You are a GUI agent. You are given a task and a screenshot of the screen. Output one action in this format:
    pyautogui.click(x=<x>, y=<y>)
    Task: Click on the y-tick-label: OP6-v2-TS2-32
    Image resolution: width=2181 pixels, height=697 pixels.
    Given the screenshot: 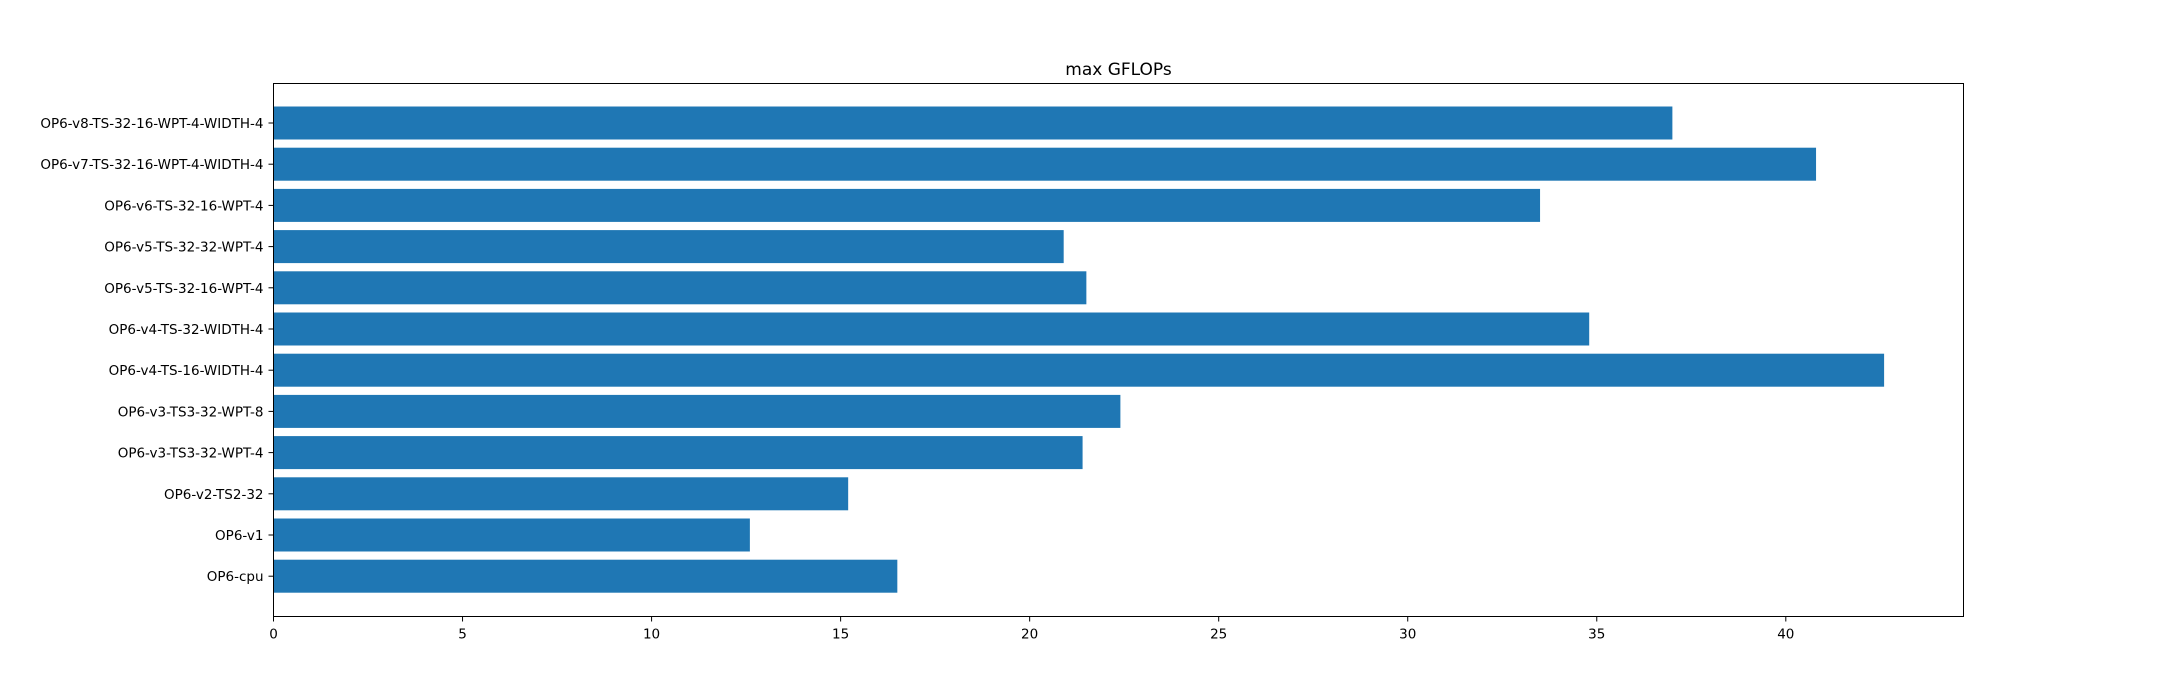 What is the action you would take?
    pyautogui.click(x=214, y=495)
    